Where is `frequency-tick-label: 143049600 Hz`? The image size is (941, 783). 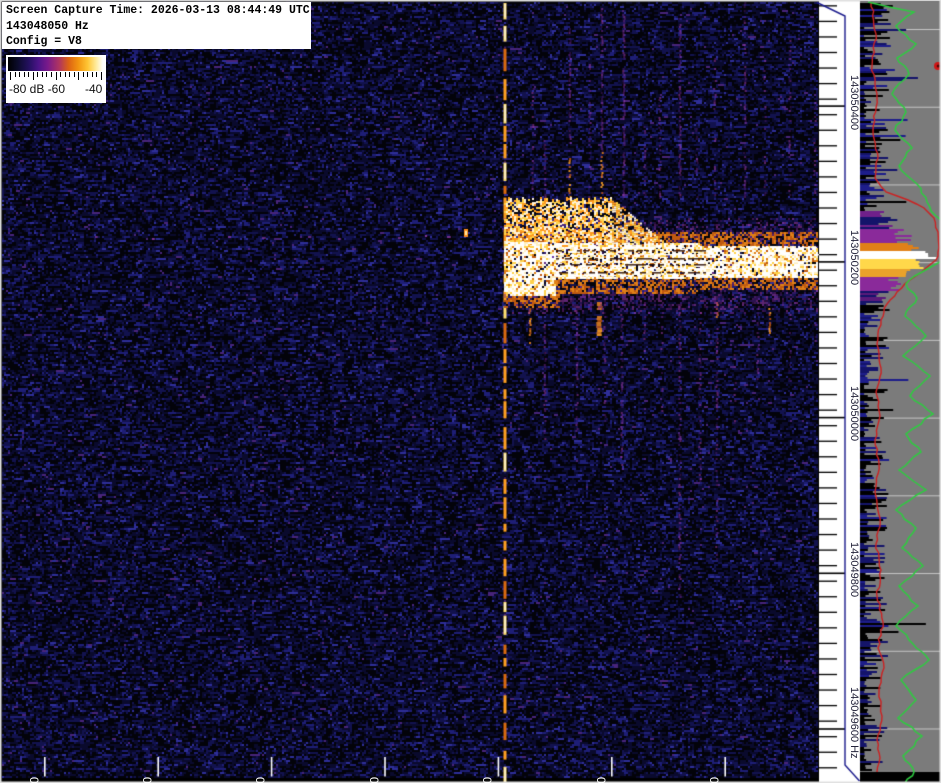
frequency-tick-label: 143049600 Hz is located at coordinates (854, 722).